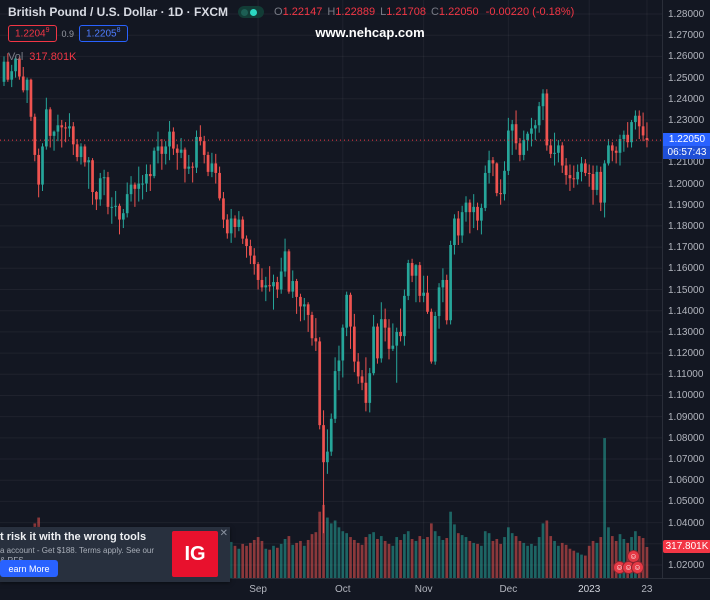  Describe the element at coordinates (686, 57) in the screenshot. I see `price-axis-label: 1.26000` at that location.